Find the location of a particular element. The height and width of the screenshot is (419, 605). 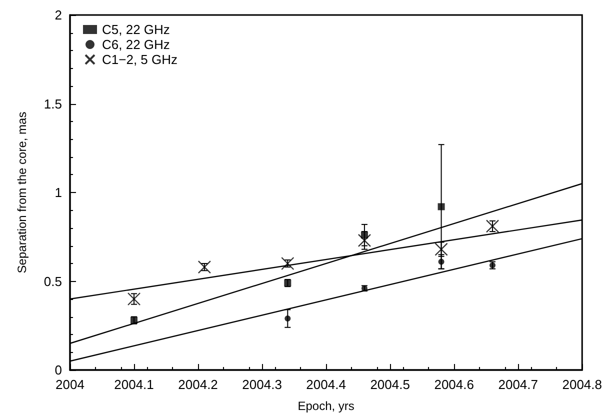

x-tick-label: 2004.4 is located at coordinates (326, 384).